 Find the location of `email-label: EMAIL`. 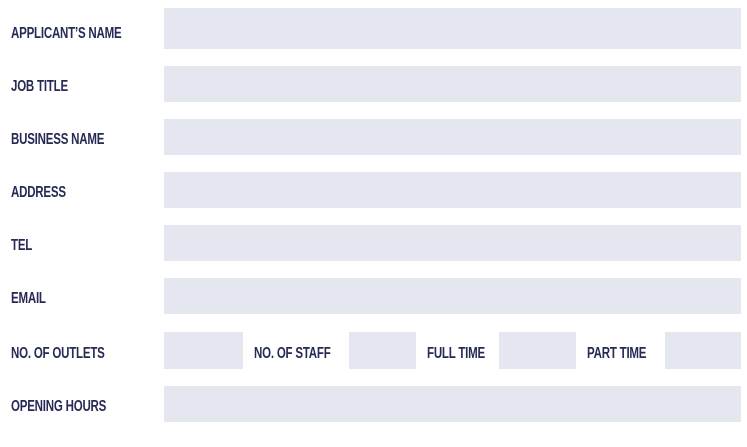

email-label: EMAIL is located at coordinates (28, 298).